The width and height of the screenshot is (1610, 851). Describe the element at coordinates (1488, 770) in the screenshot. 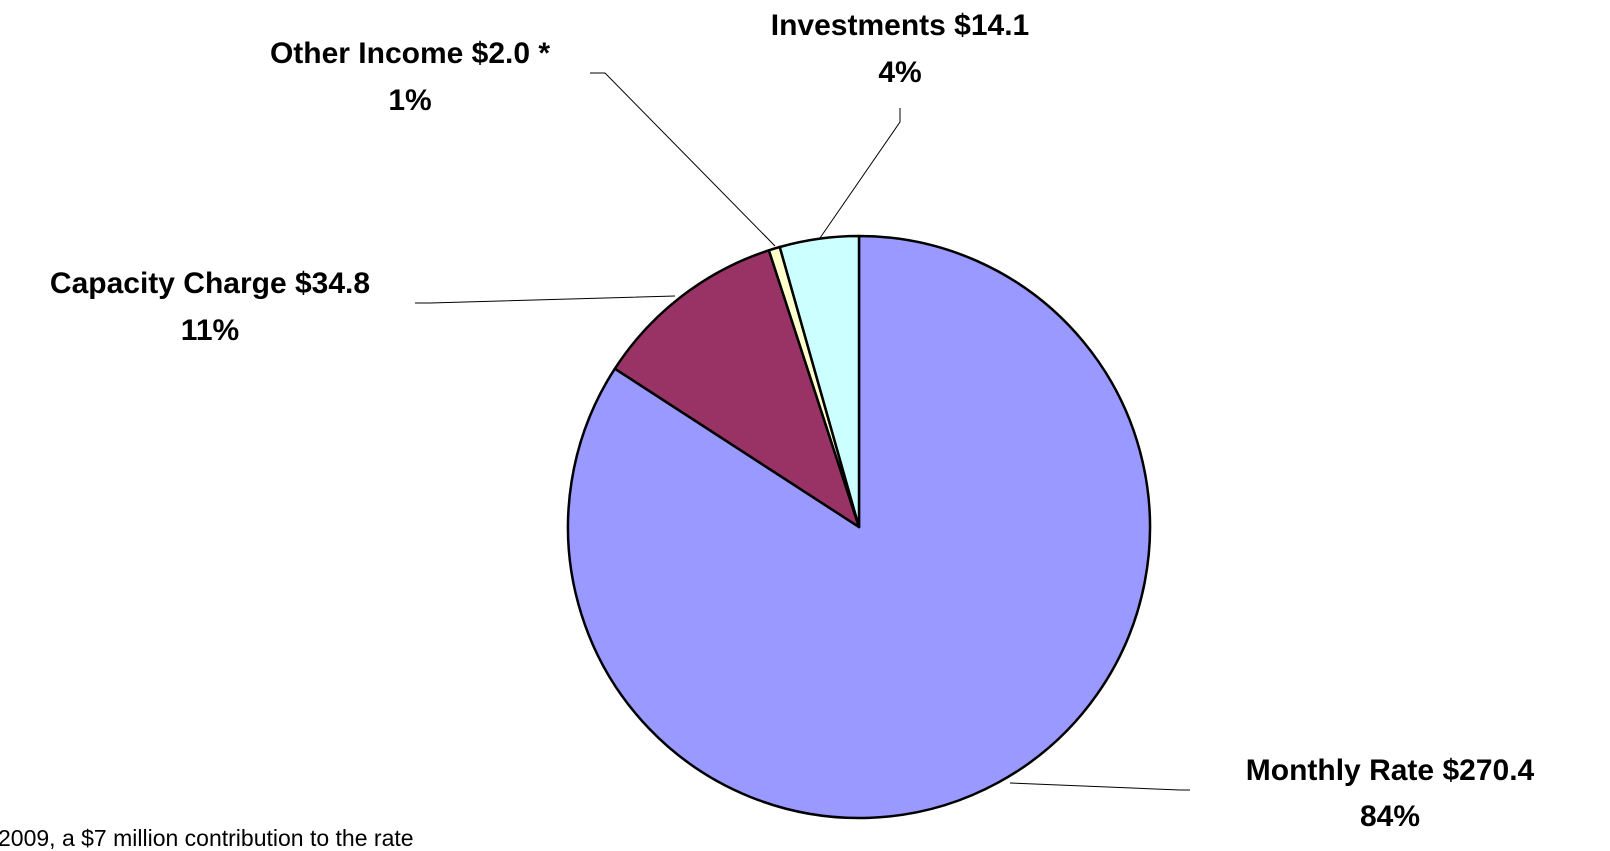

I see `value-label: $270.4` at that location.